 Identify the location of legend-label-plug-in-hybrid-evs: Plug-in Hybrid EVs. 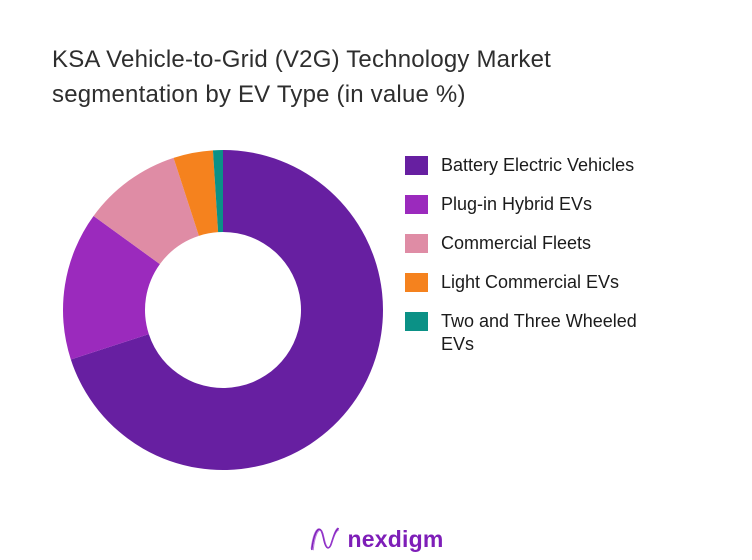
(517, 204).